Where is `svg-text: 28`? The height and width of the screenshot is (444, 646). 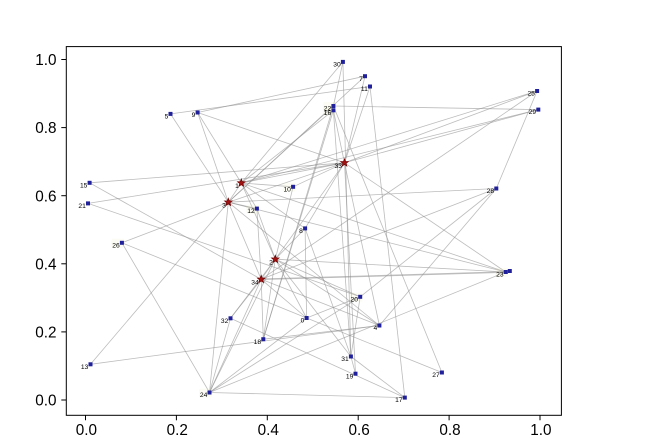 svg-text: 28 is located at coordinates (491, 191).